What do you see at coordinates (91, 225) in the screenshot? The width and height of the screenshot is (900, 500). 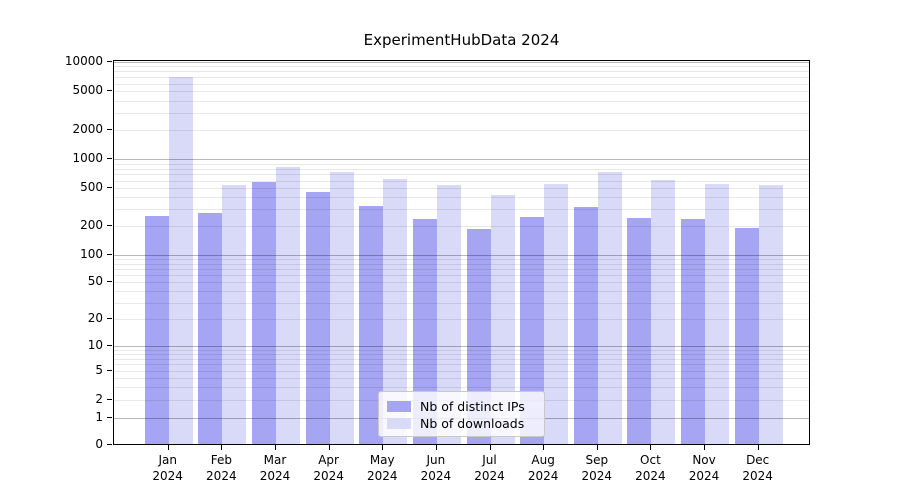 I see `y-tick-label: 200` at bounding box center [91, 225].